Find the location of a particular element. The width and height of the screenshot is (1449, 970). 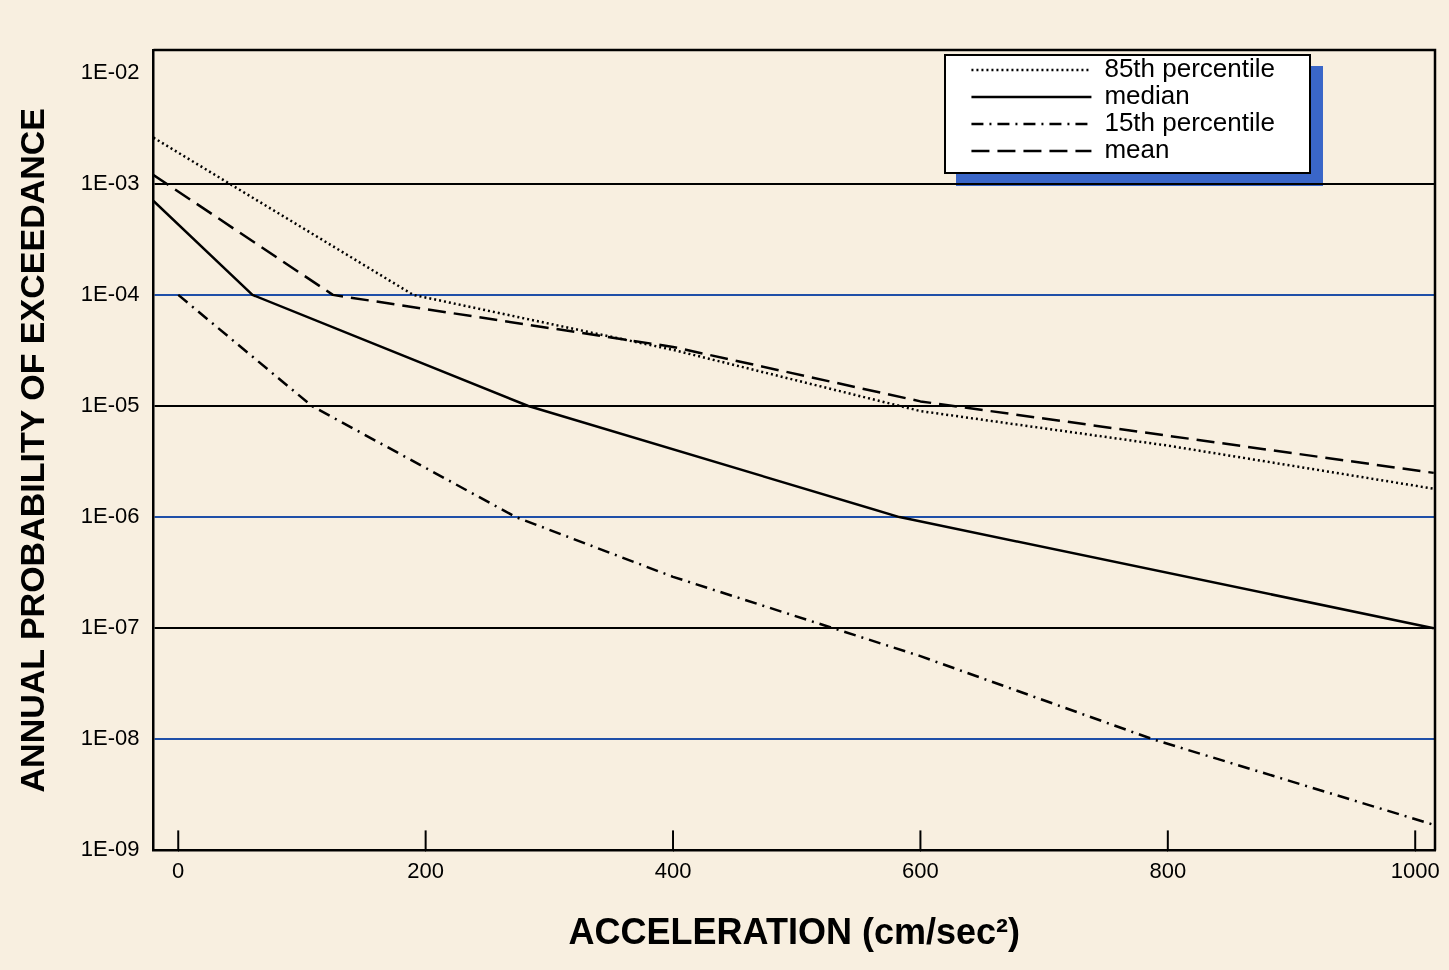

y-tick-label: 1E-08 is located at coordinates (110, 738).